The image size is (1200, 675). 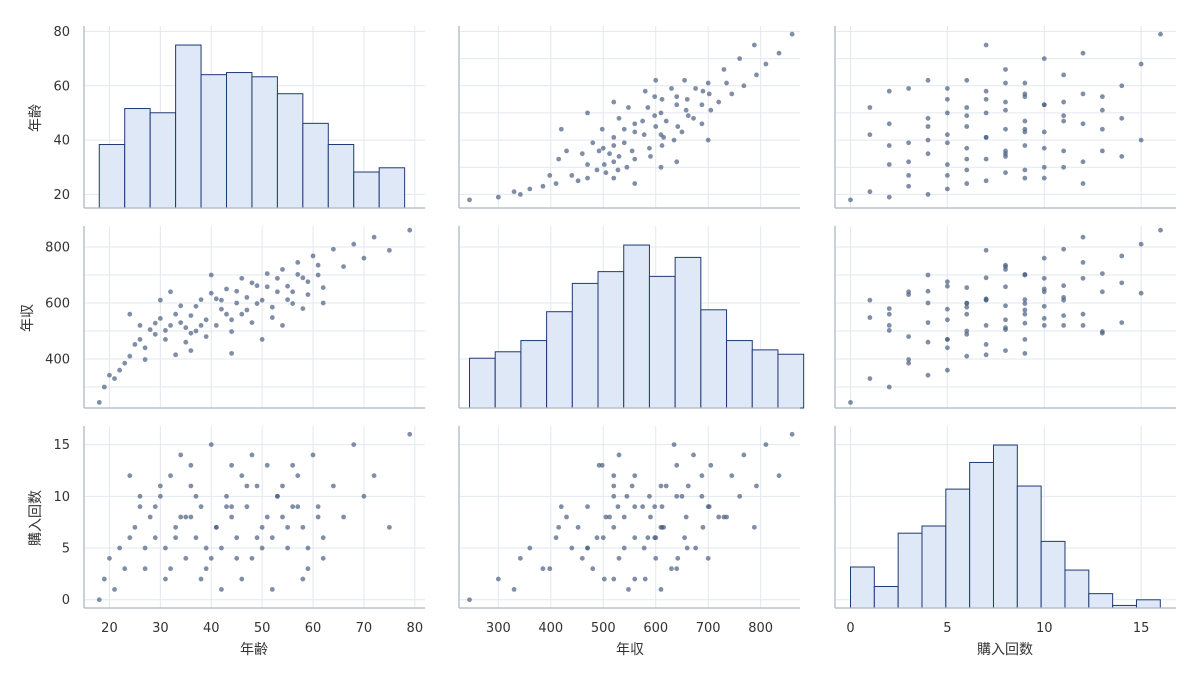 What do you see at coordinates (1005, 531) in the screenshot?
I see `panel-r3-c3: 0 5 10 15` at bounding box center [1005, 531].